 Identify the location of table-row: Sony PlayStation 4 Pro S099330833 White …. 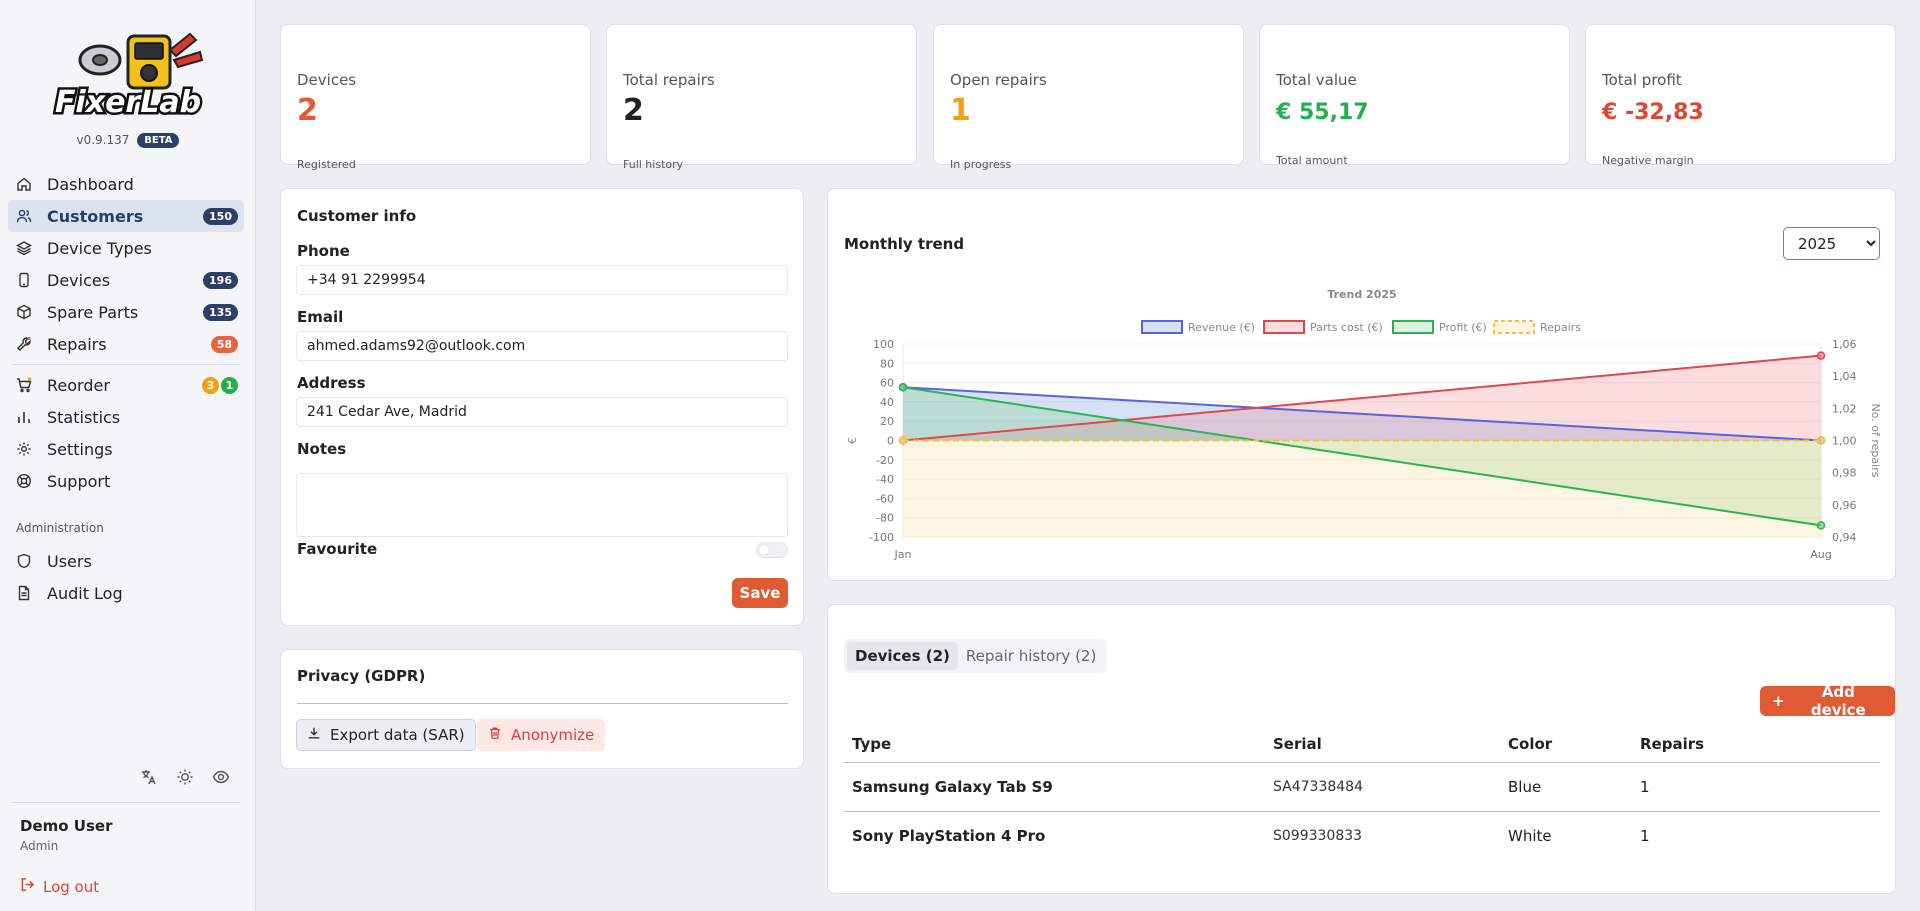
(1362, 835).